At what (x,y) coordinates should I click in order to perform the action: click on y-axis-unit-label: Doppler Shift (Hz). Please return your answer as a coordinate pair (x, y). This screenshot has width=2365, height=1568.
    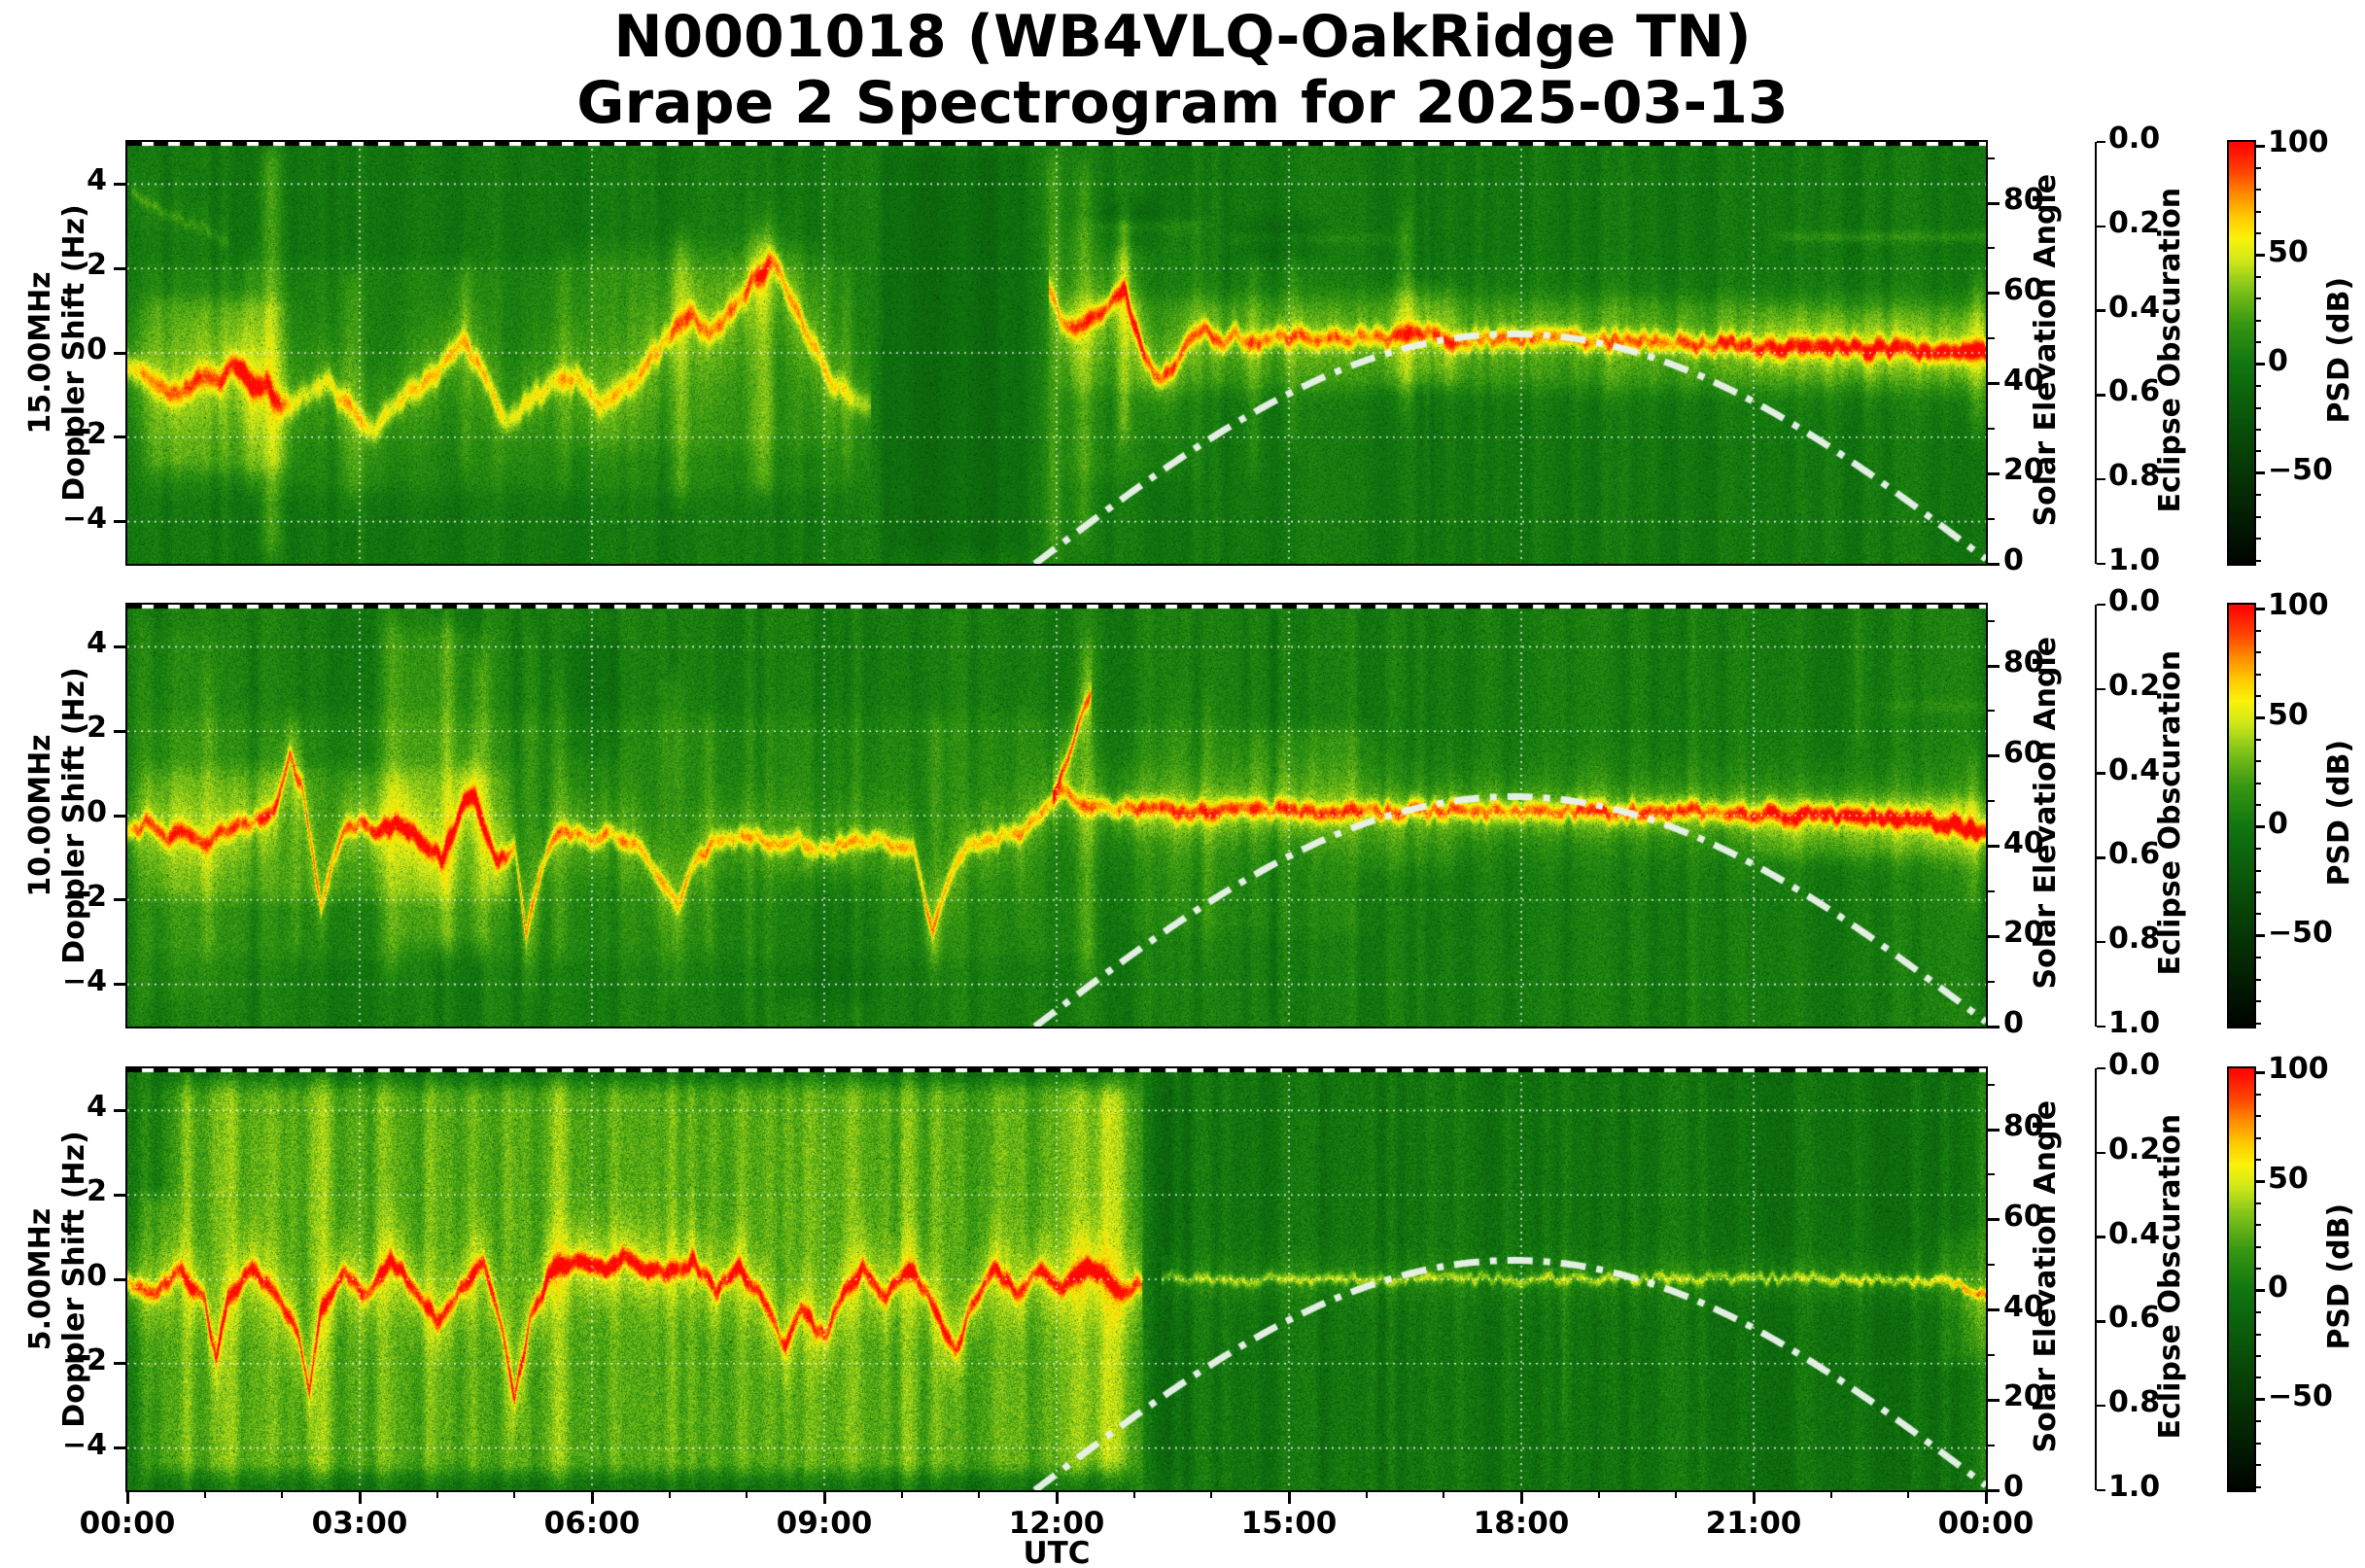
    Looking at the image, I should click on (74, 1279).